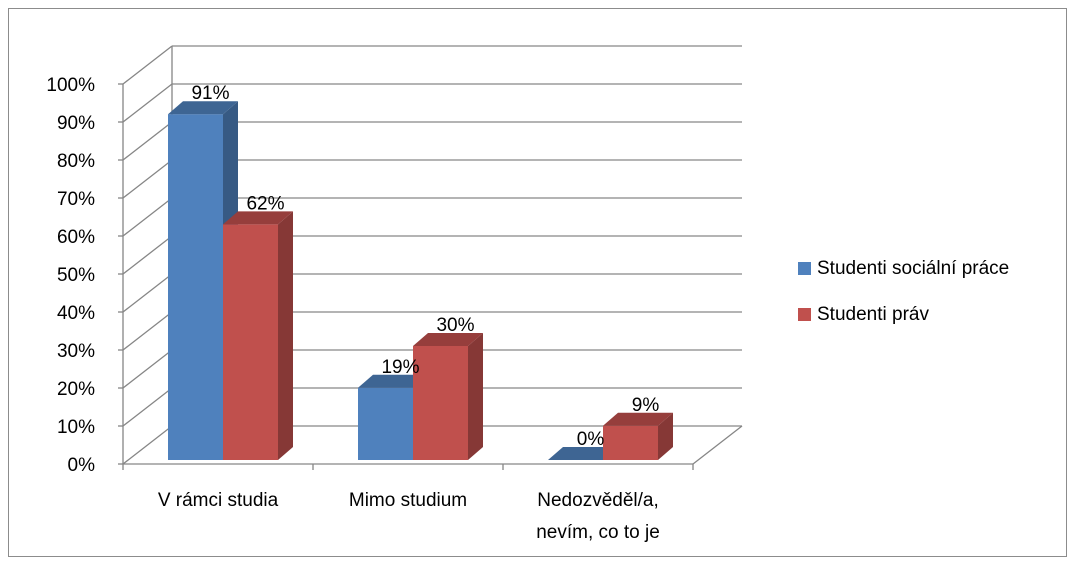  What do you see at coordinates (873, 314) in the screenshot?
I see `legend-label: Studenti práv` at bounding box center [873, 314].